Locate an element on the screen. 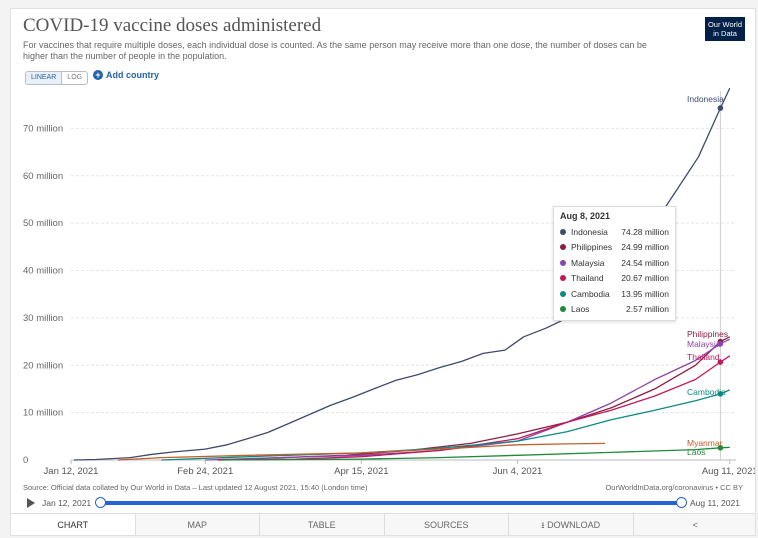  log-scale-button: LOG is located at coordinates (75, 77).